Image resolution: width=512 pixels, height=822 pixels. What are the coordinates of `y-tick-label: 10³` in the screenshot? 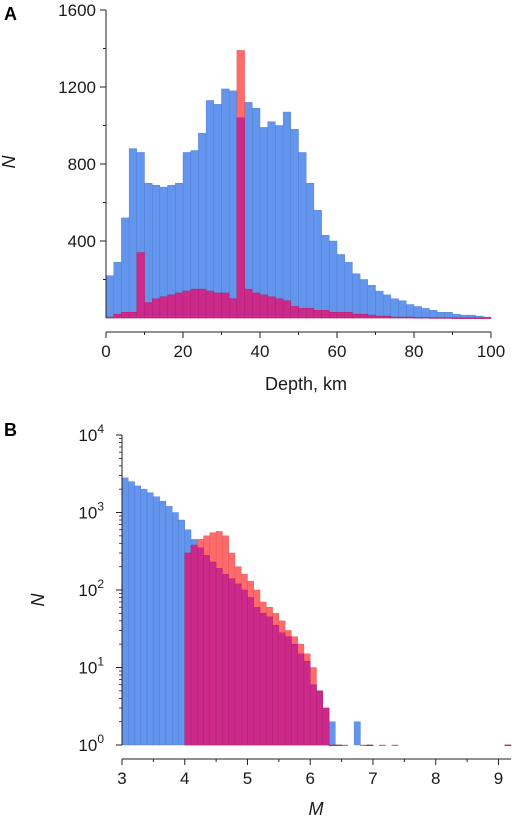 It's located at (91, 511).